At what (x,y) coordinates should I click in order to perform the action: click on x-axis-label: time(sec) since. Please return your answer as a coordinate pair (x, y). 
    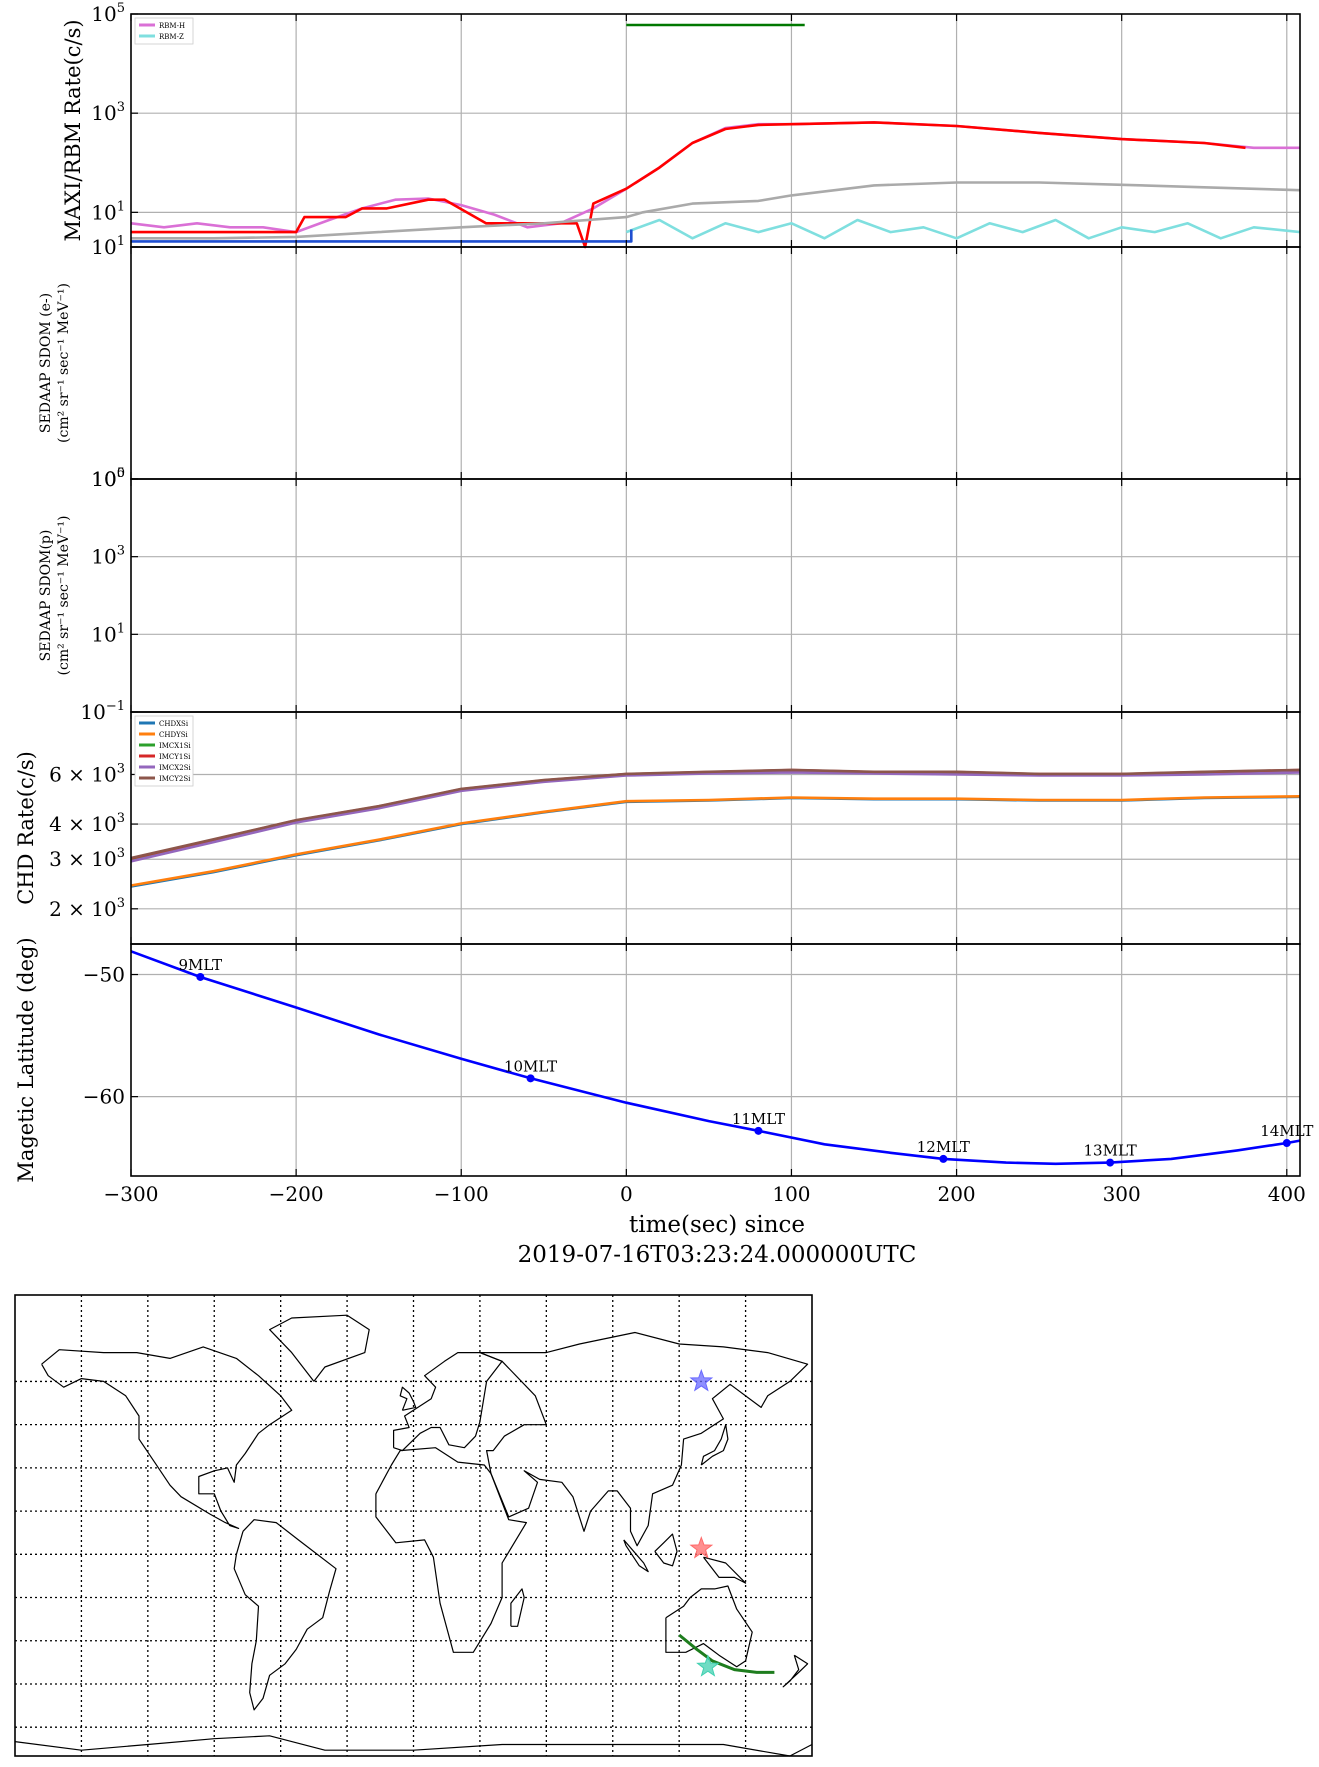
    Looking at the image, I should click on (717, 1225).